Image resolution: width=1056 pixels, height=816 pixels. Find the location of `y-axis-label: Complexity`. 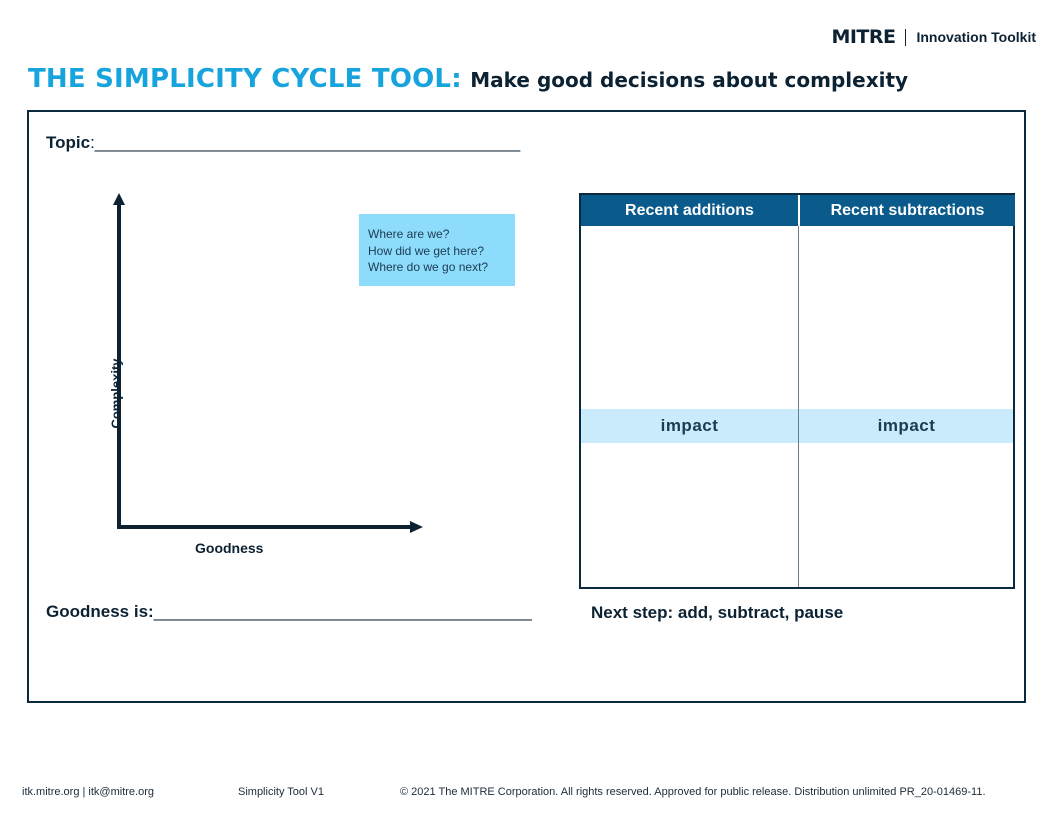

y-axis-label: Complexity is located at coordinates (116, 393).